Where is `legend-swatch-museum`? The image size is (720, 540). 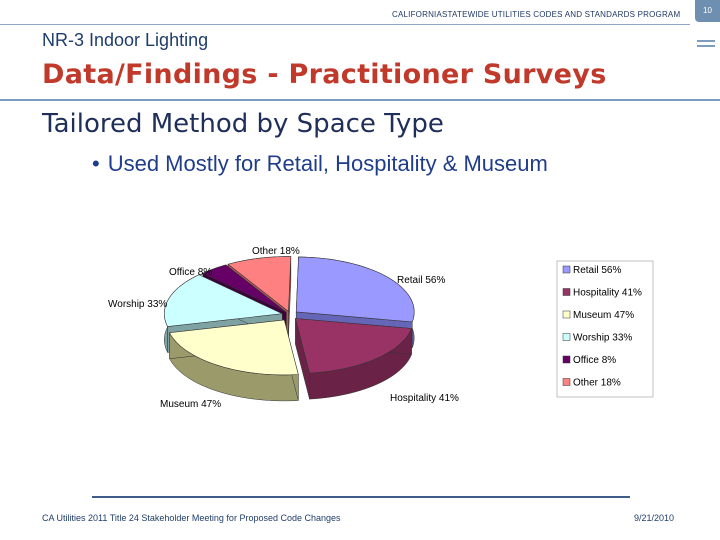
legend-swatch-museum is located at coordinates (566, 314).